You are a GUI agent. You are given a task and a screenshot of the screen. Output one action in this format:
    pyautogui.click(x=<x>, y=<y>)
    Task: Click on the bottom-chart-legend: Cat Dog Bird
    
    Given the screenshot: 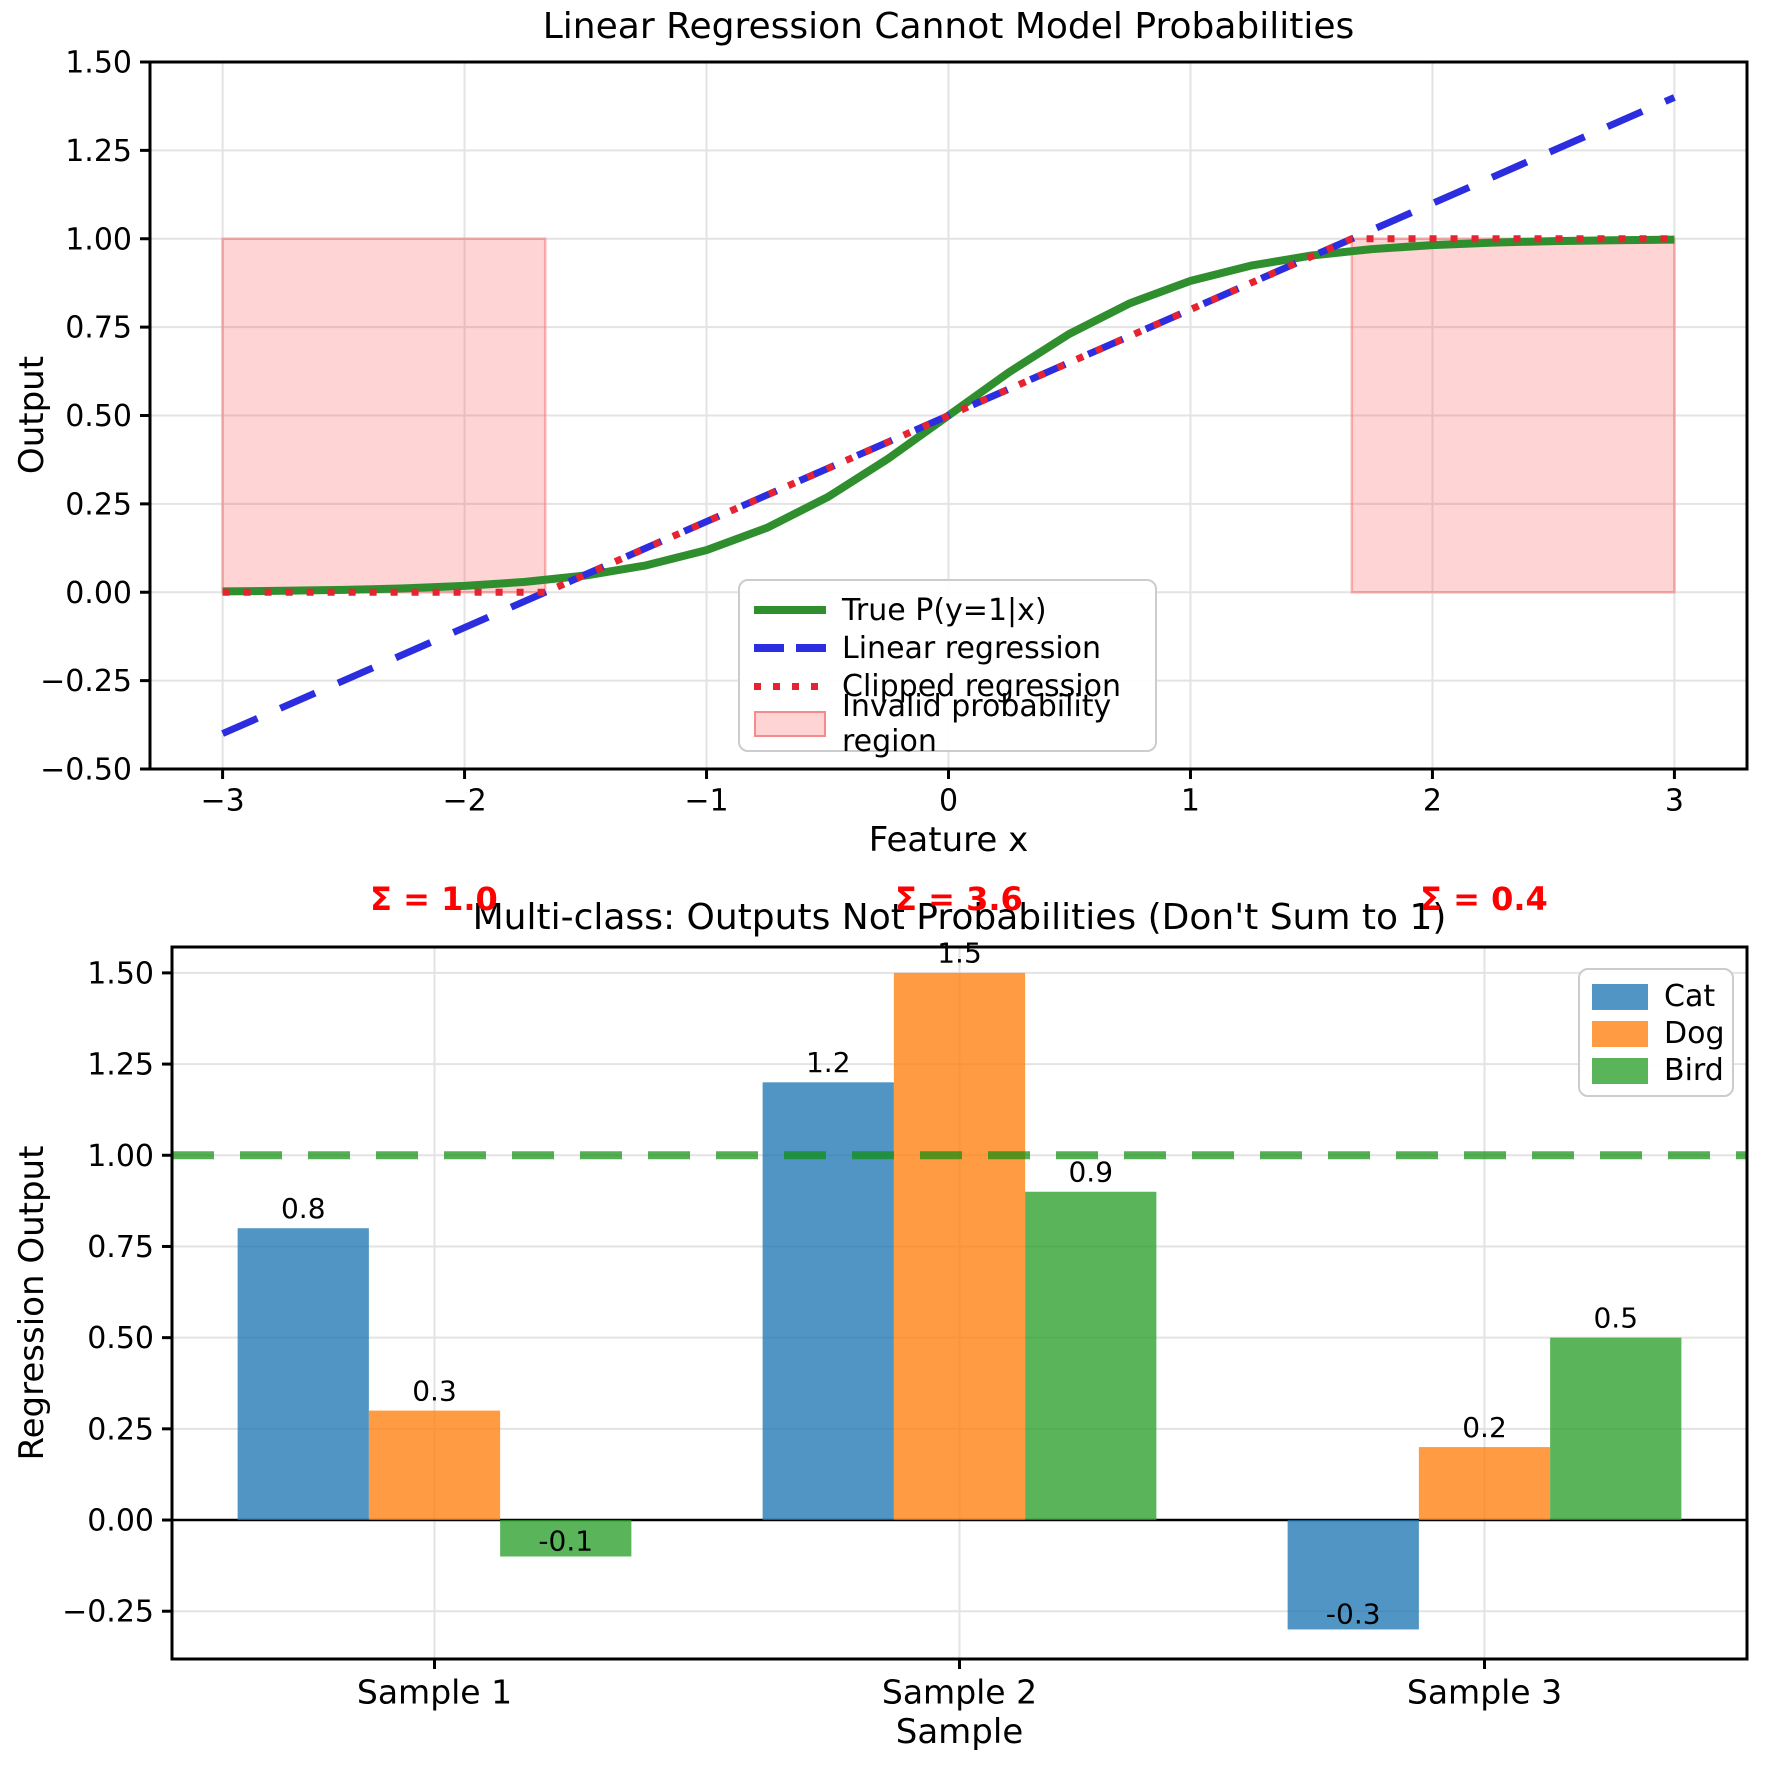 What is the action you would take?
    pyautogui.click(x=1656, y=1032)
    